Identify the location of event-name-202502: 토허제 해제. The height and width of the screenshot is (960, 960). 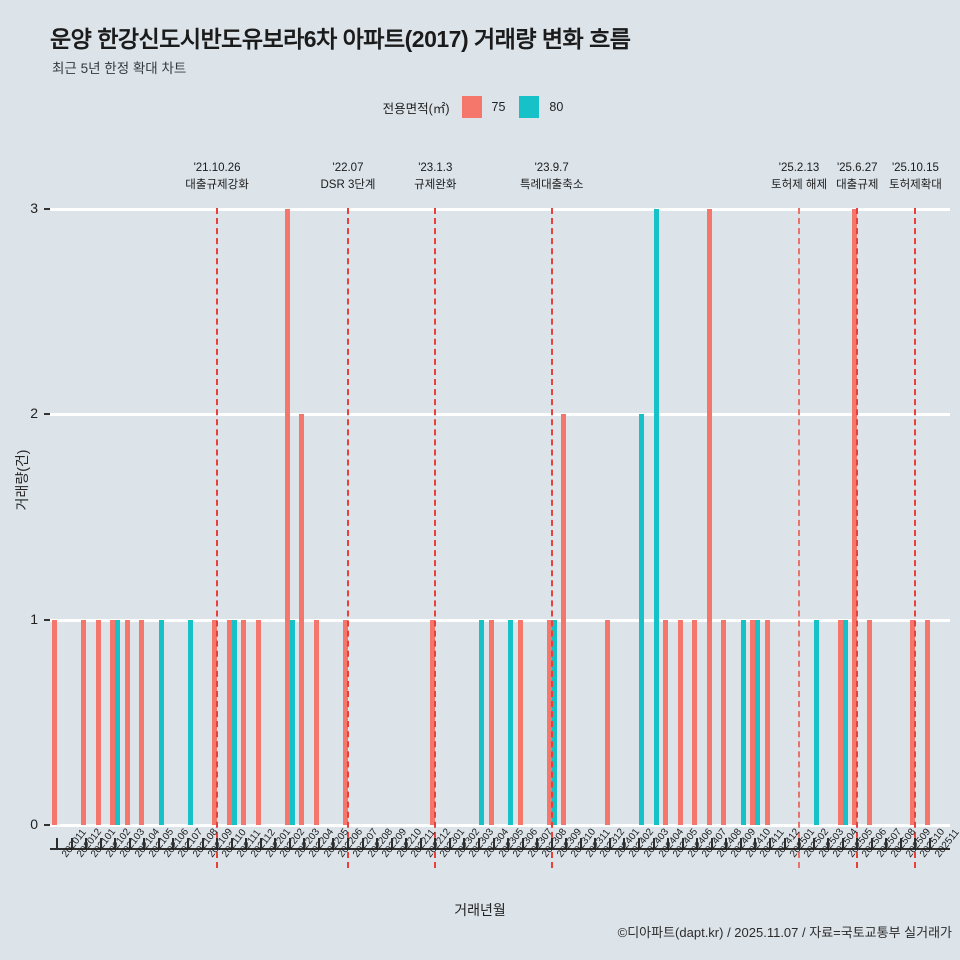
(799, 185).